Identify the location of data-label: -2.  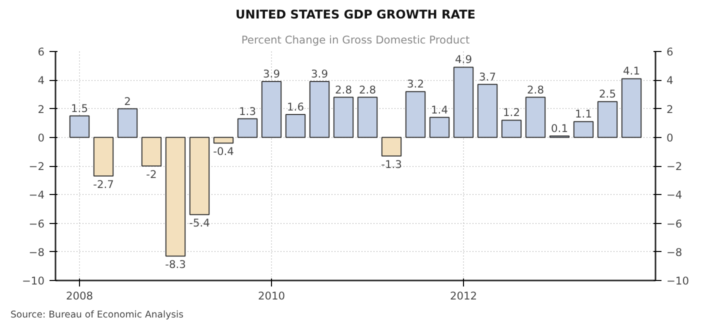
(151, 174).